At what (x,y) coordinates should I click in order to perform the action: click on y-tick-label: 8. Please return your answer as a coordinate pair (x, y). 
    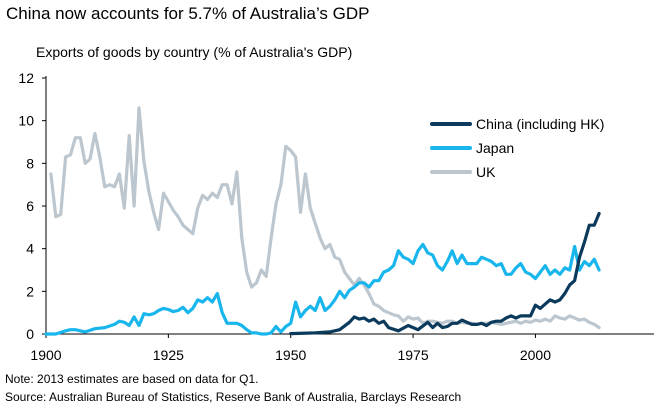
    Looking at the image, I should click on (30, 163).